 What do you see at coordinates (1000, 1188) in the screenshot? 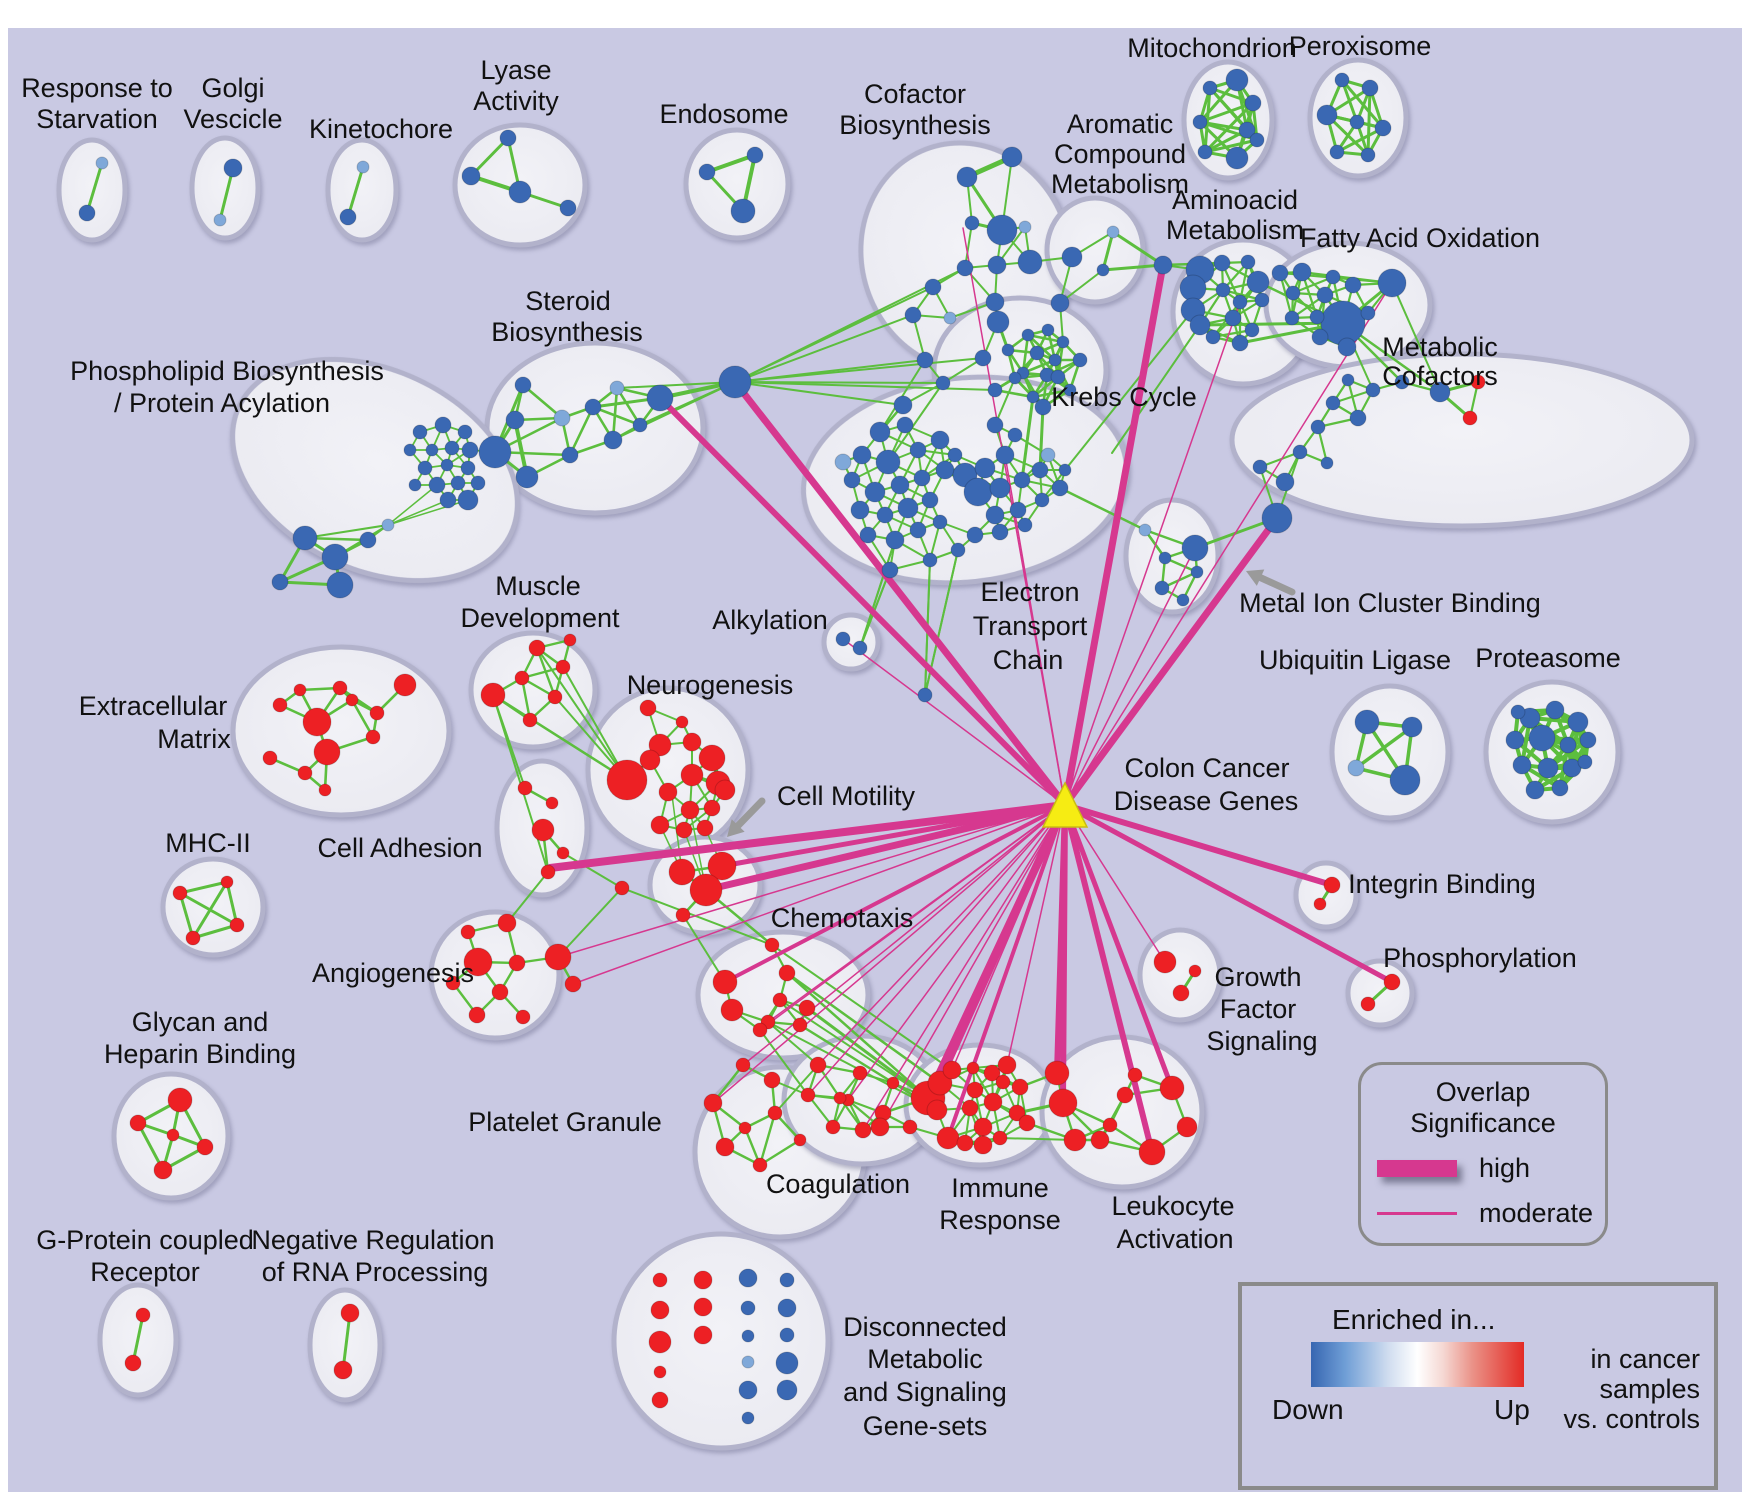
I see `label-immune-response: Immune` at bounding box center [1000, 1188].